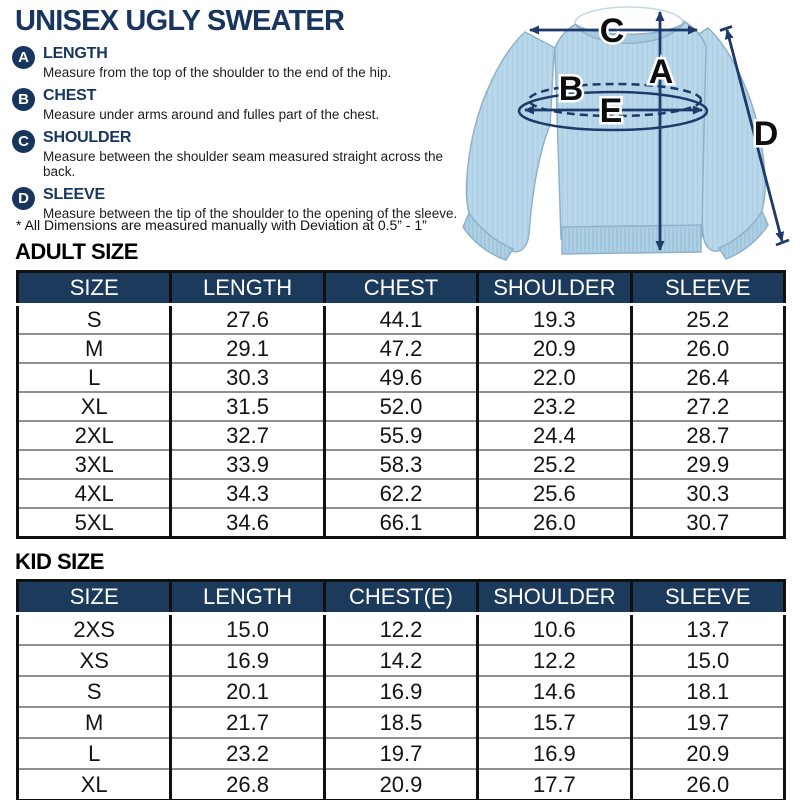 The width and height of the screenshot is (800, 800). I want to click on adult-3xl-chest: 58.3, so click(400, 464).